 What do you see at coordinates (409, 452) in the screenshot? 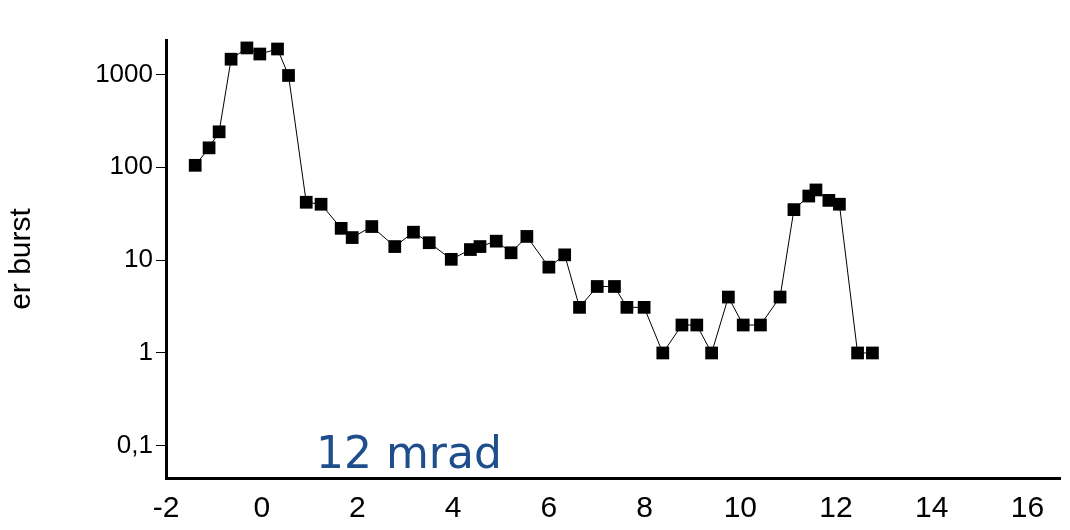
I see `annotation: 12 mrad` at bounding box center [409, 452].